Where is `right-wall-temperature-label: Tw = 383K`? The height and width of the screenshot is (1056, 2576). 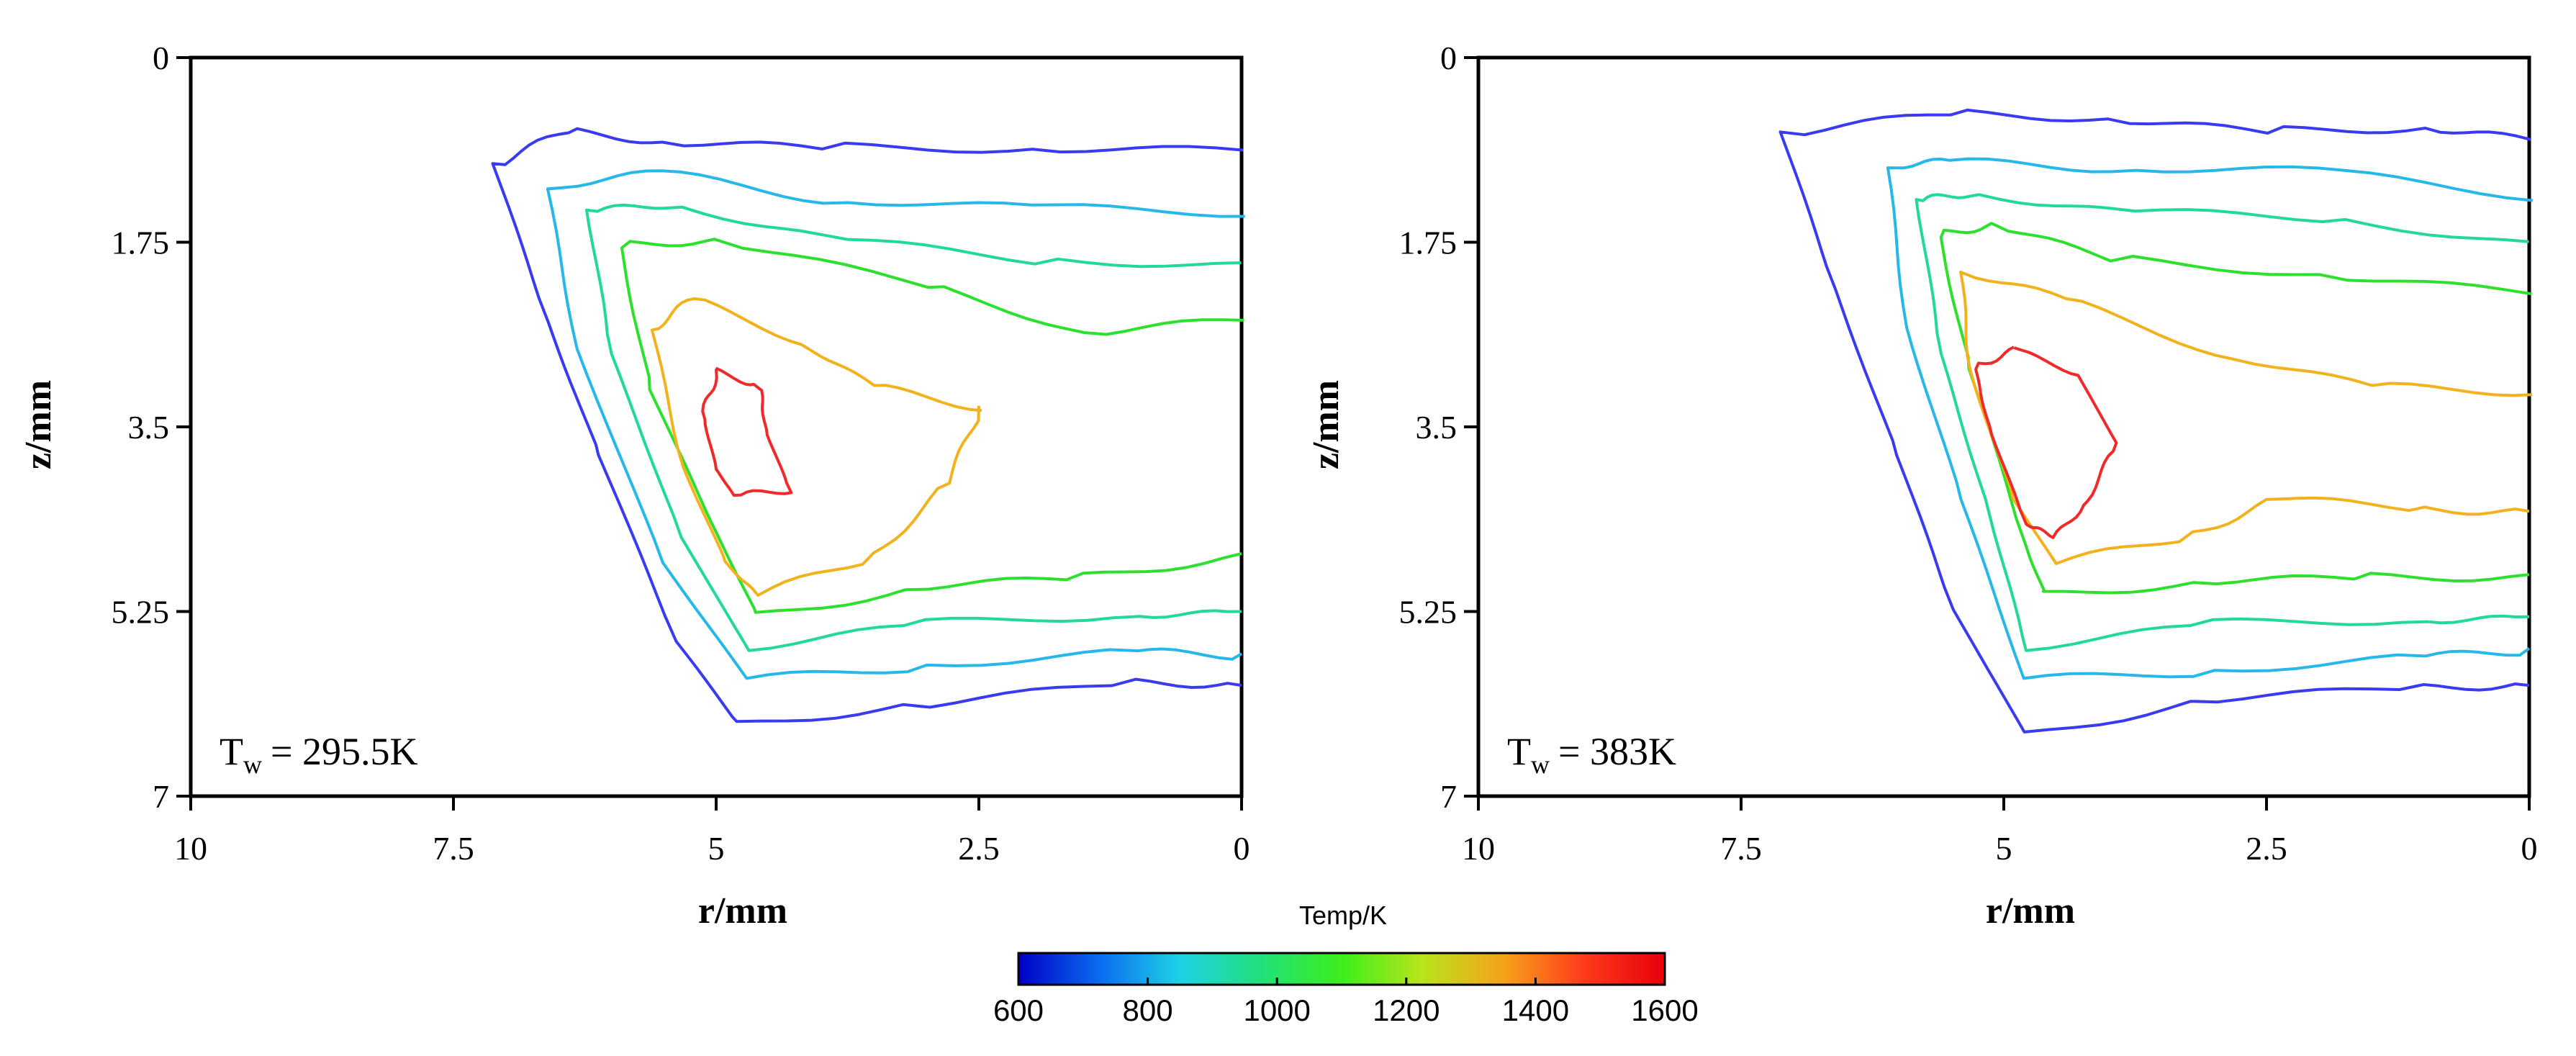
right-wall-temperature-label: Tw = 383K is located at coordinates (1591, 754).